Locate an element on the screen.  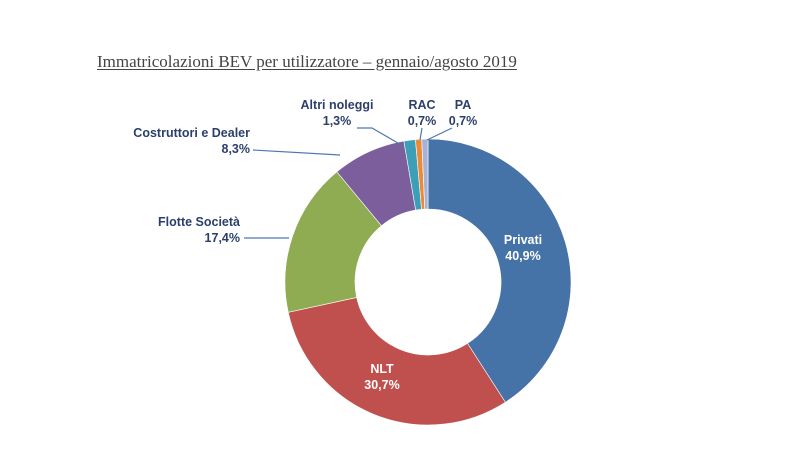
slice-label-flotte-societa: Flotte Società 17,4% is located at coordinates (199, 230).